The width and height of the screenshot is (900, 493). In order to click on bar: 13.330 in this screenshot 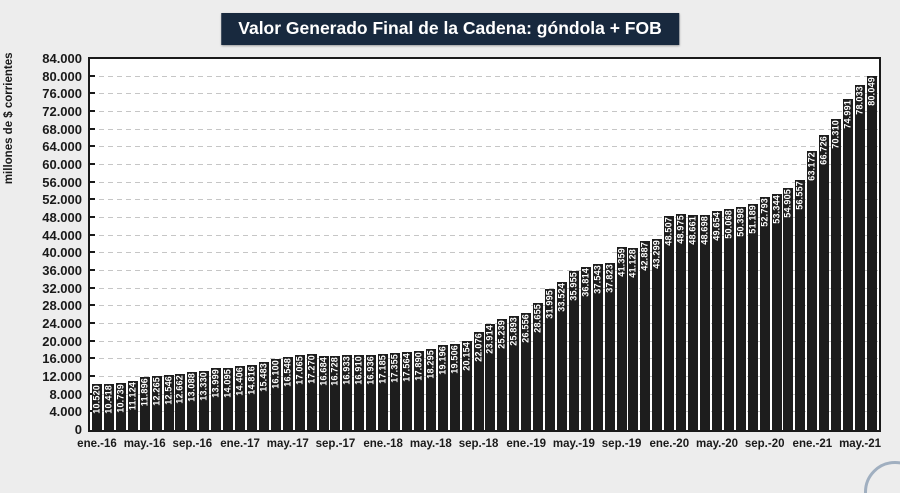, I will do `click(204, 400)`.